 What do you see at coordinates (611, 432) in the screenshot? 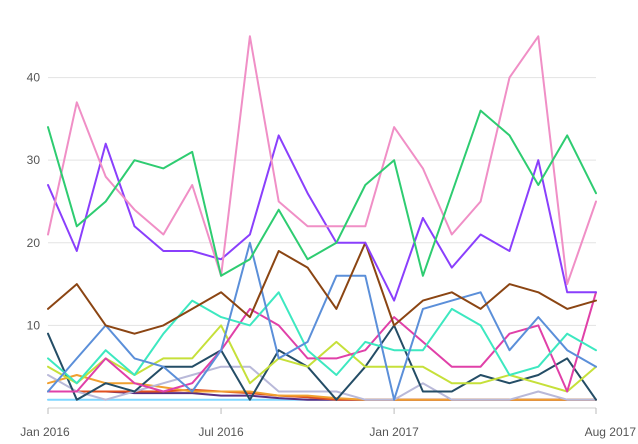
I see `x-tick-label: Aug 2017` at bounding box center [611, 432].